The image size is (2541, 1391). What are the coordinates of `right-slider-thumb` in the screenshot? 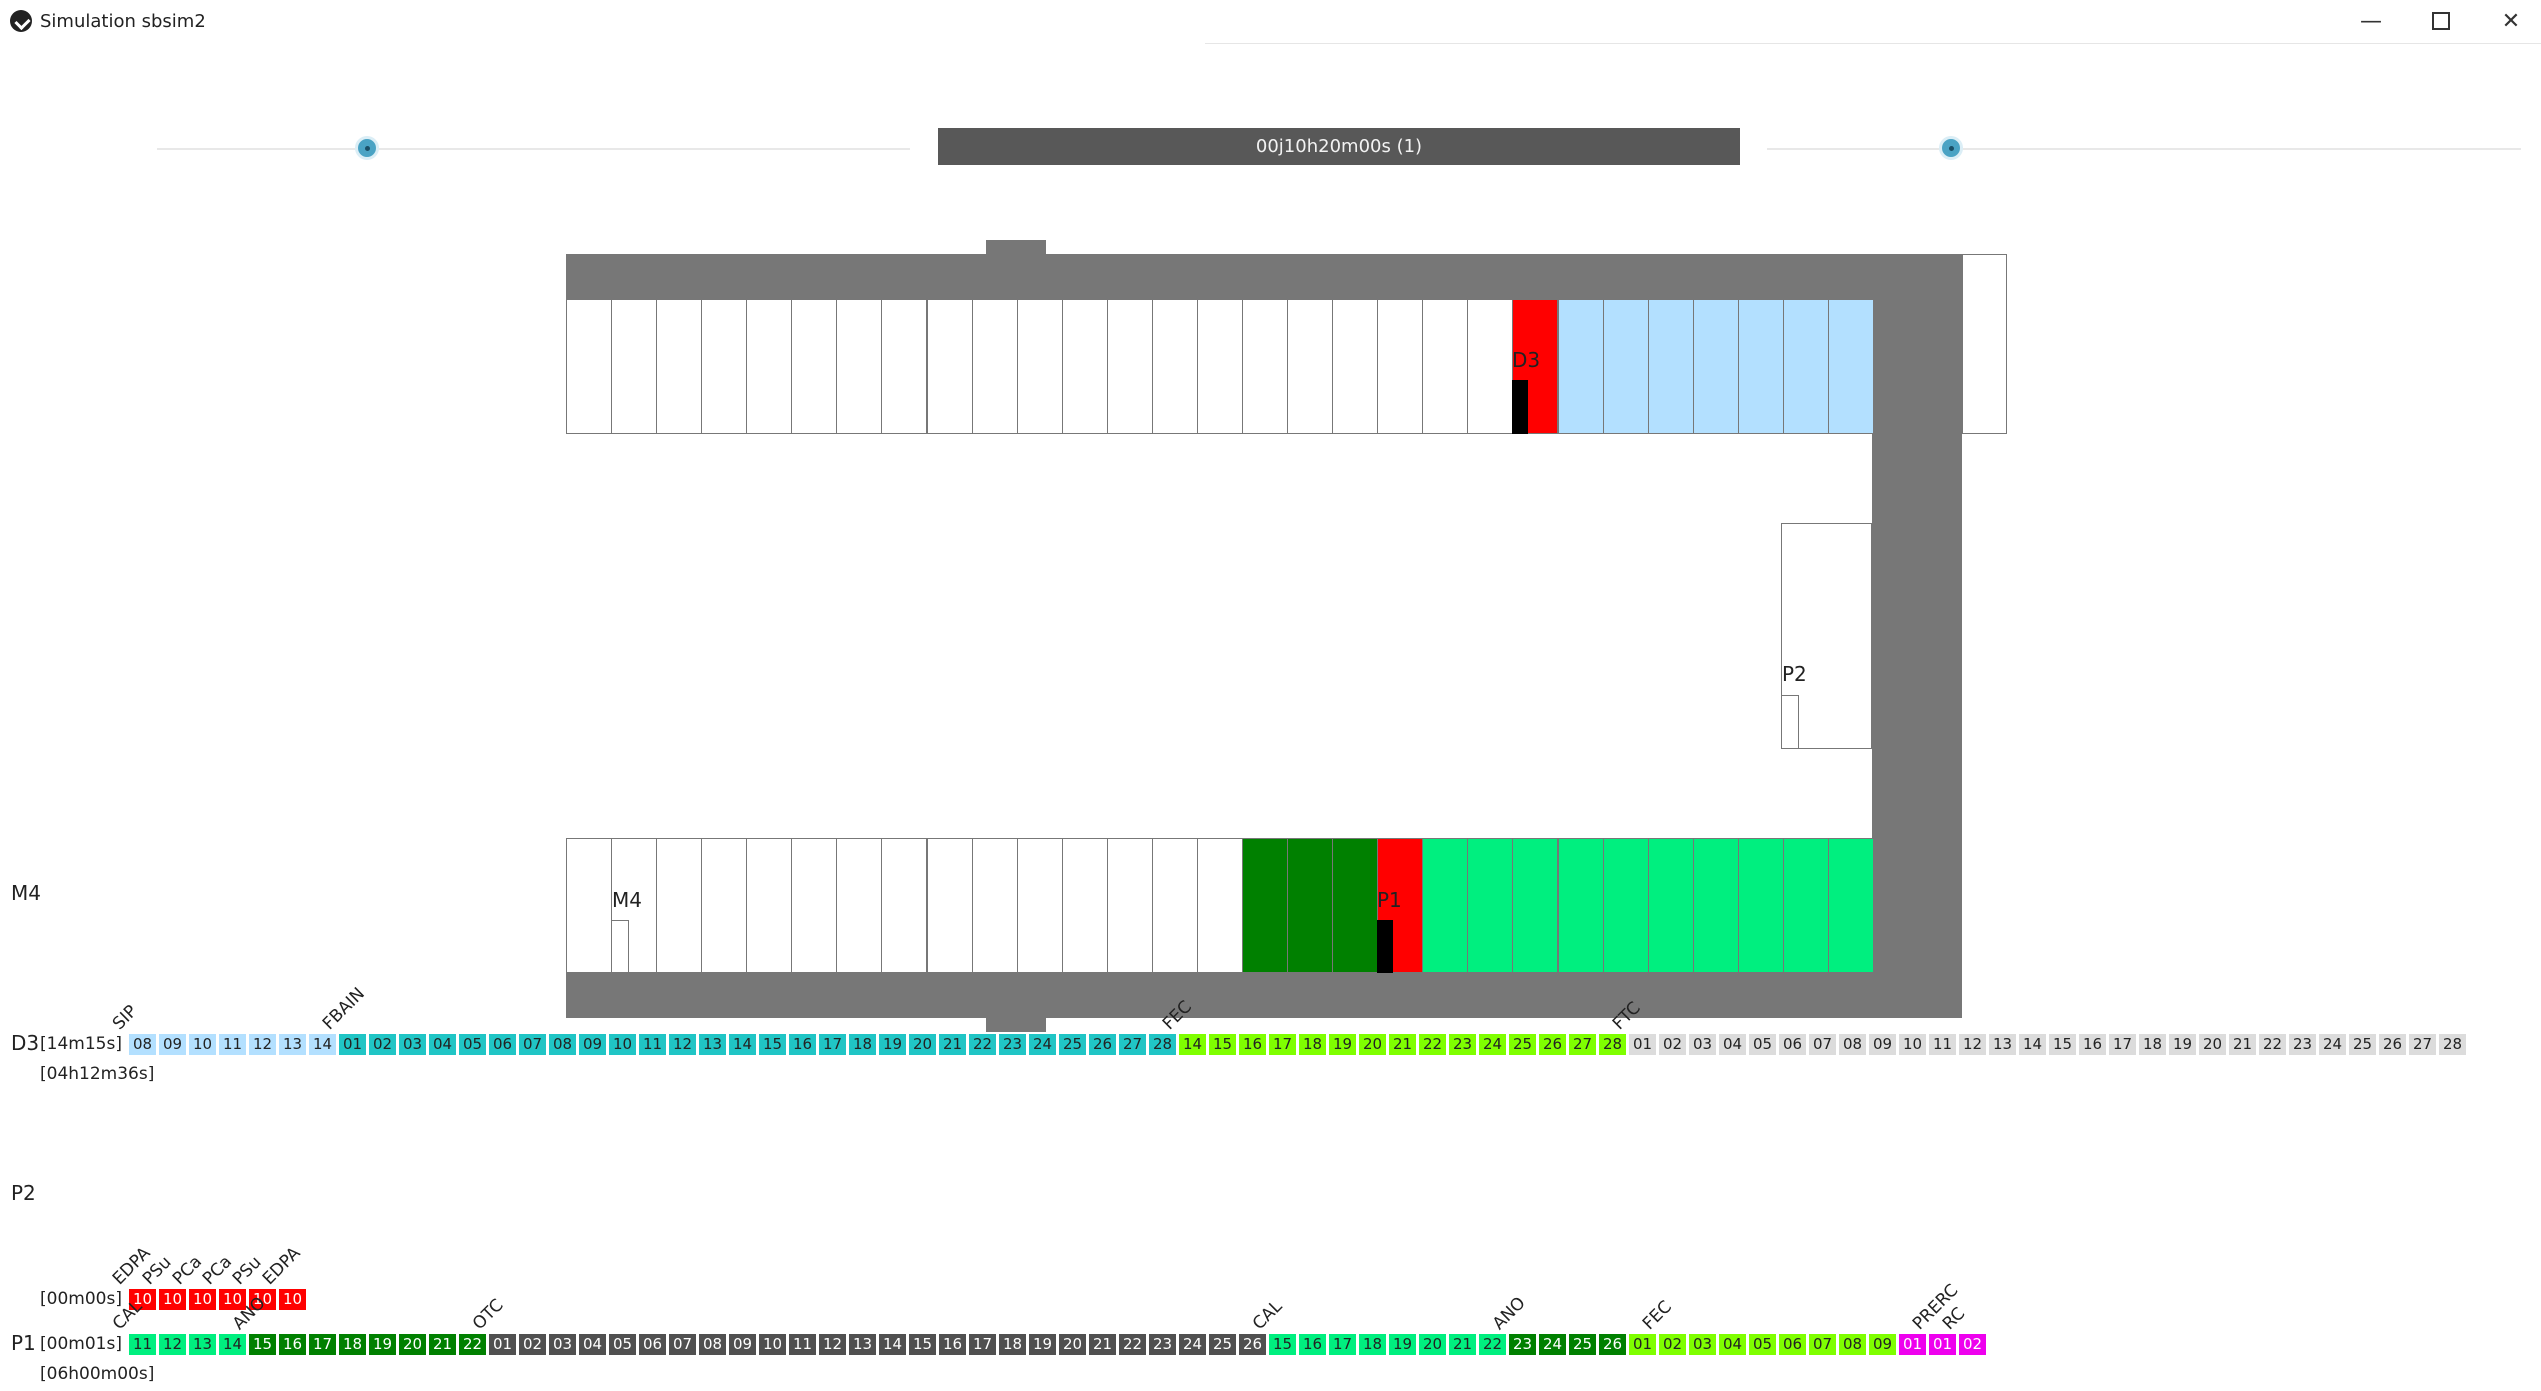 It's located at (1951, 148).